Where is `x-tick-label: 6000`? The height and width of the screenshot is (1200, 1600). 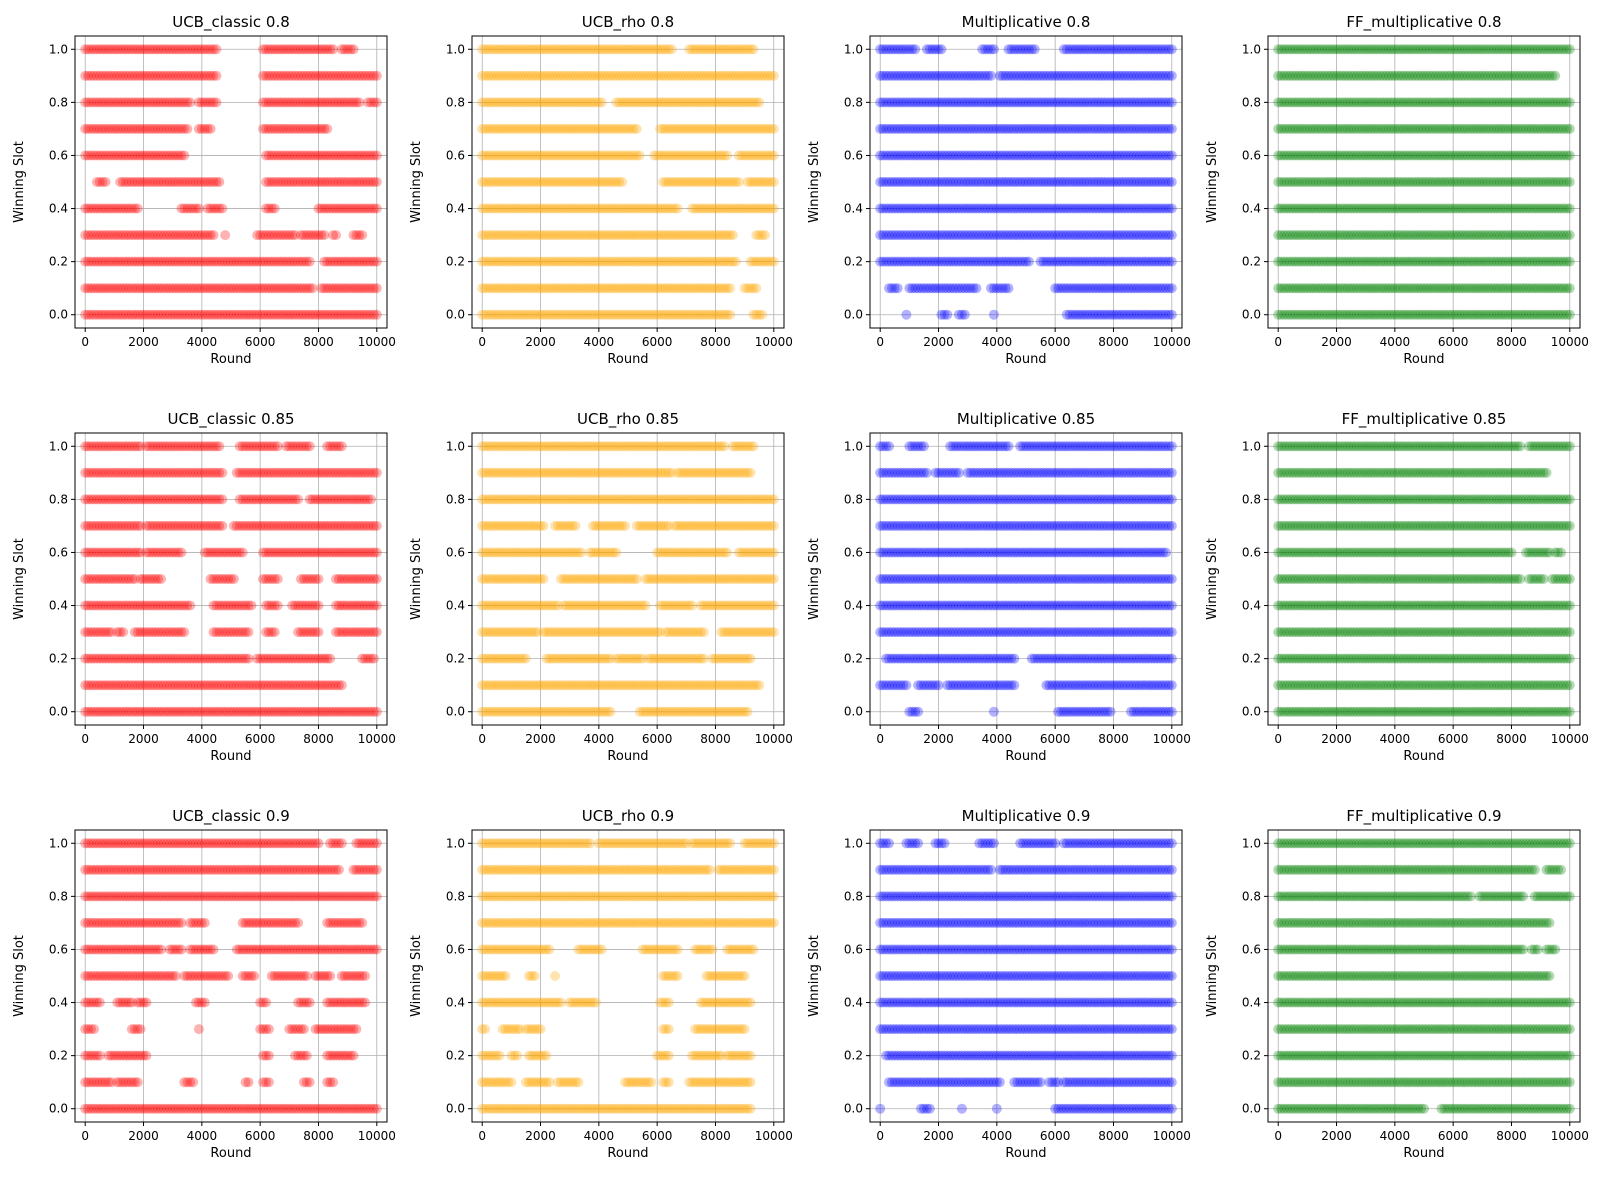 x-tick-label: 6000 is located at coordinates (657, 342).